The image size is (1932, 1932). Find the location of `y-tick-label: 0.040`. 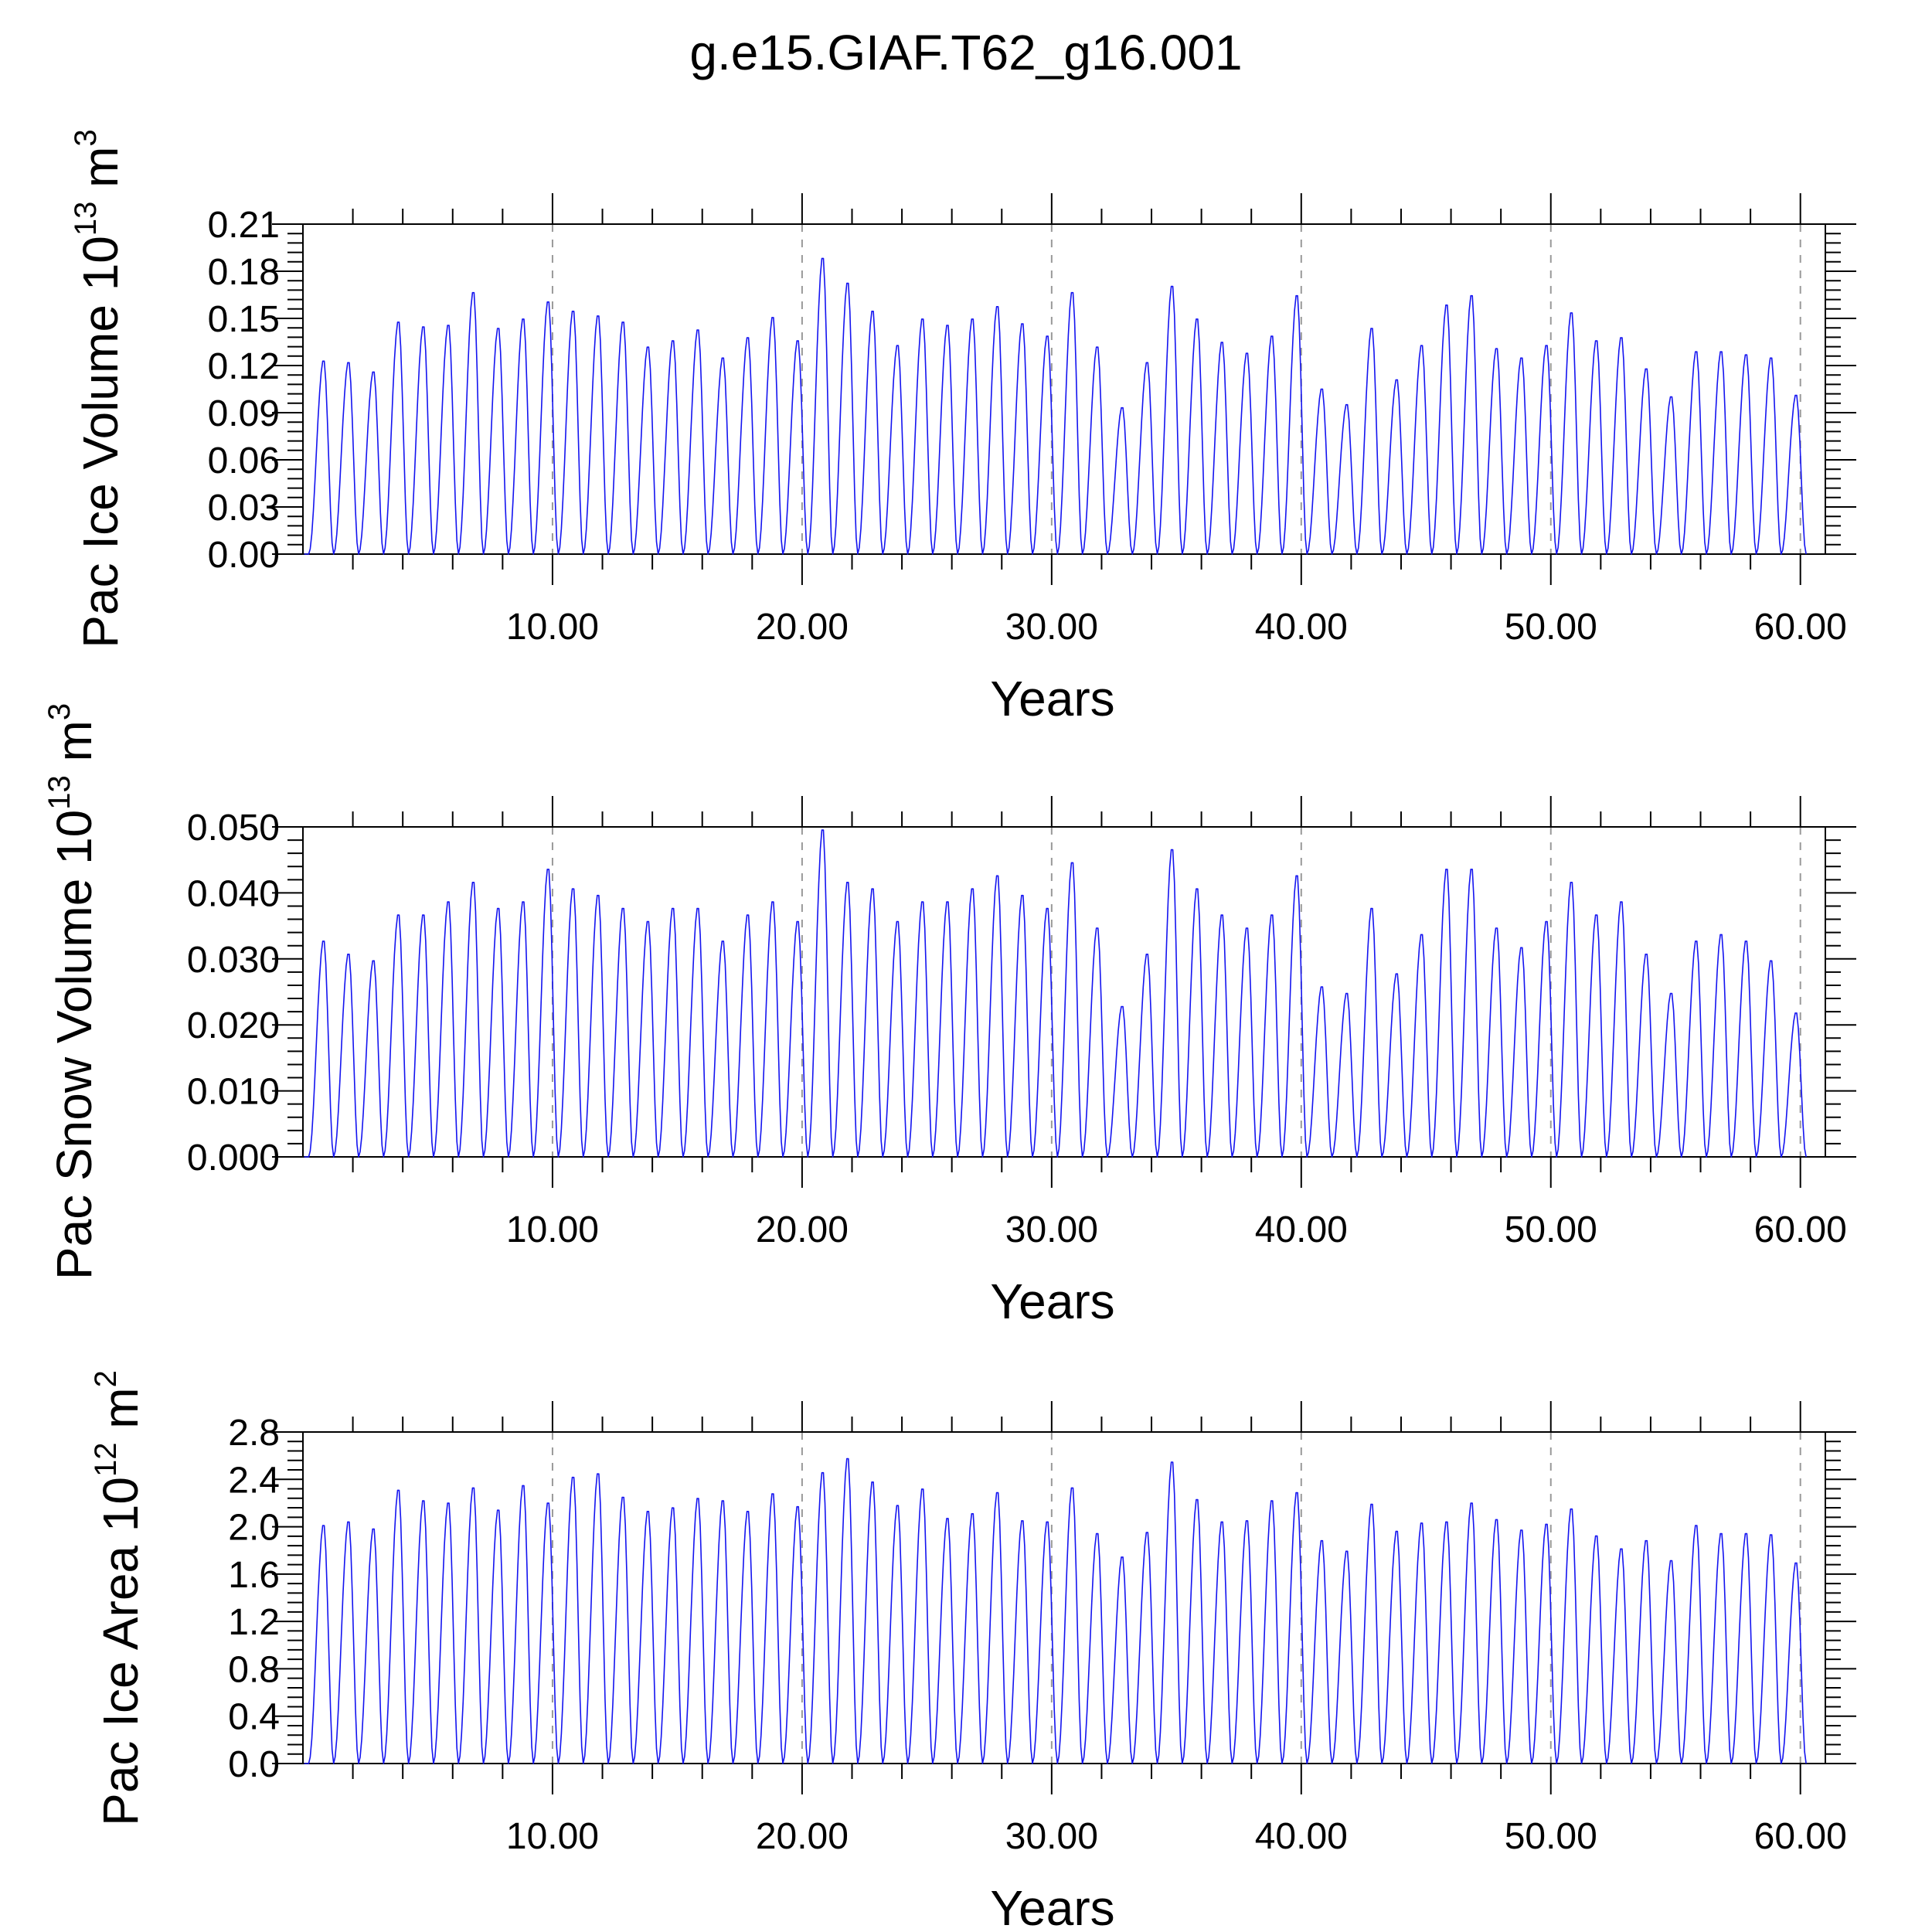

y-tick-label: 0.040 is located at coordinates (234, 893).